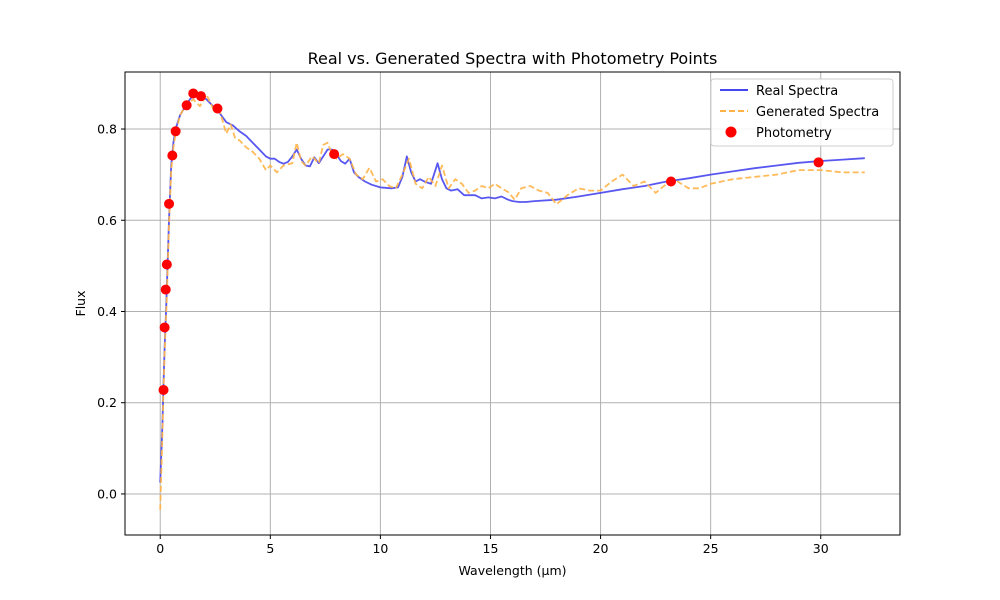 This screenshot has width=1000, height=600. What do you see at coordinates (794, 133) in the screenshot?
I see `legend-photometry-label: Photometry` at bounding box center [794, 133].